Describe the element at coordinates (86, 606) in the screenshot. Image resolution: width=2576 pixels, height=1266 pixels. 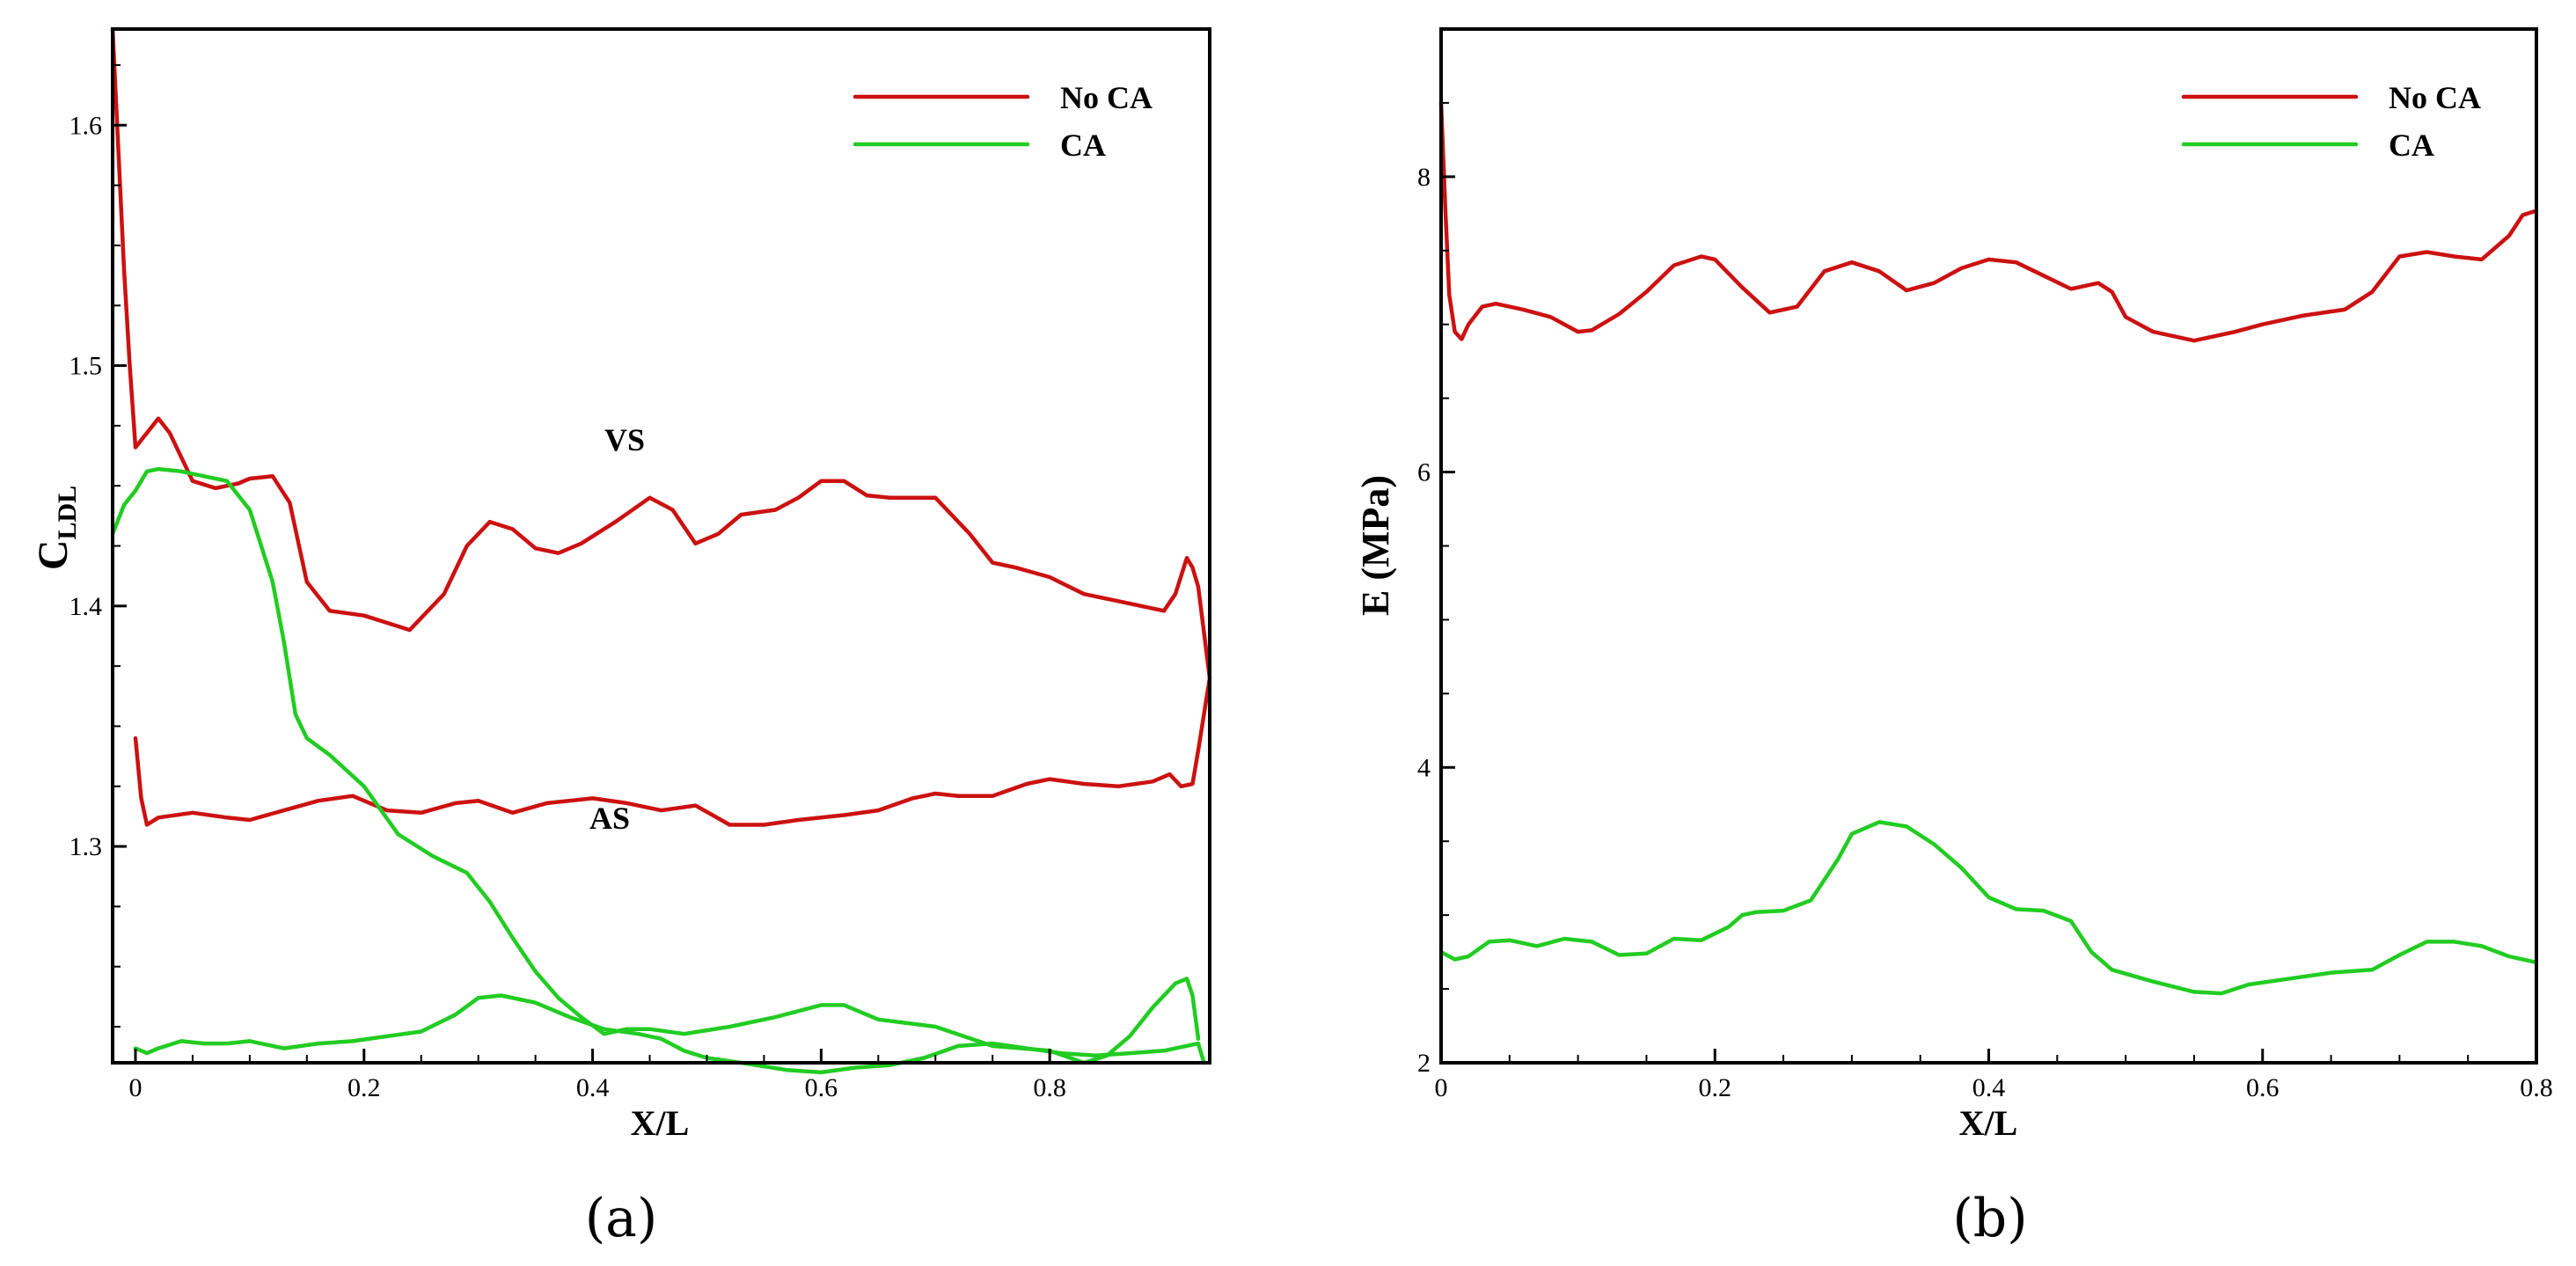
I see `panel-a-ytick-label-1: 1.4` at that location.